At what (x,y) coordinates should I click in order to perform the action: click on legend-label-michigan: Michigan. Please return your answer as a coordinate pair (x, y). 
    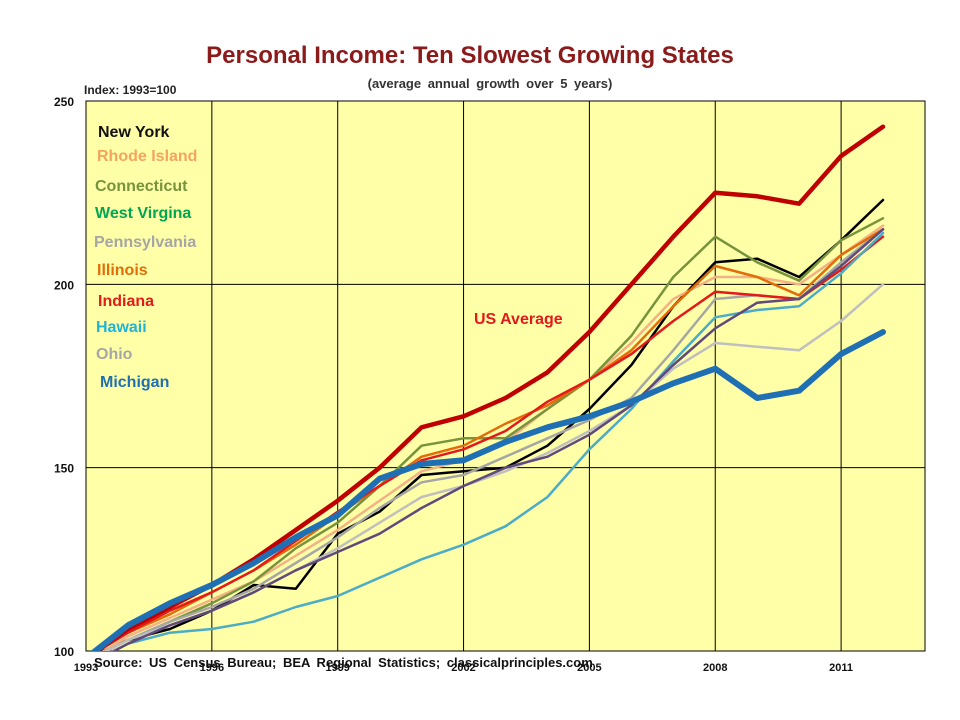
    Looking at the image, I should click on (134, 382).